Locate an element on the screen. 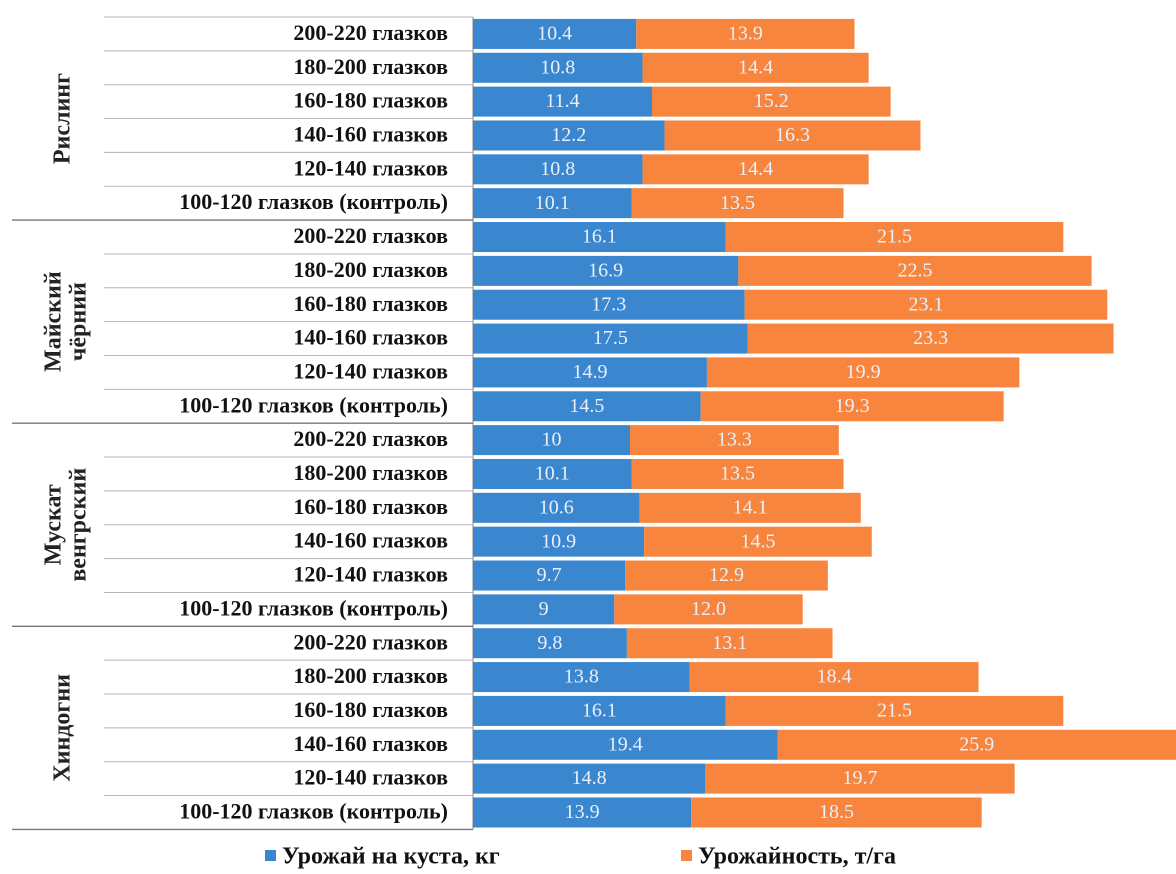 The image size is (1176, 874). data-label: 16.9 is located at coordinates (605, 270).